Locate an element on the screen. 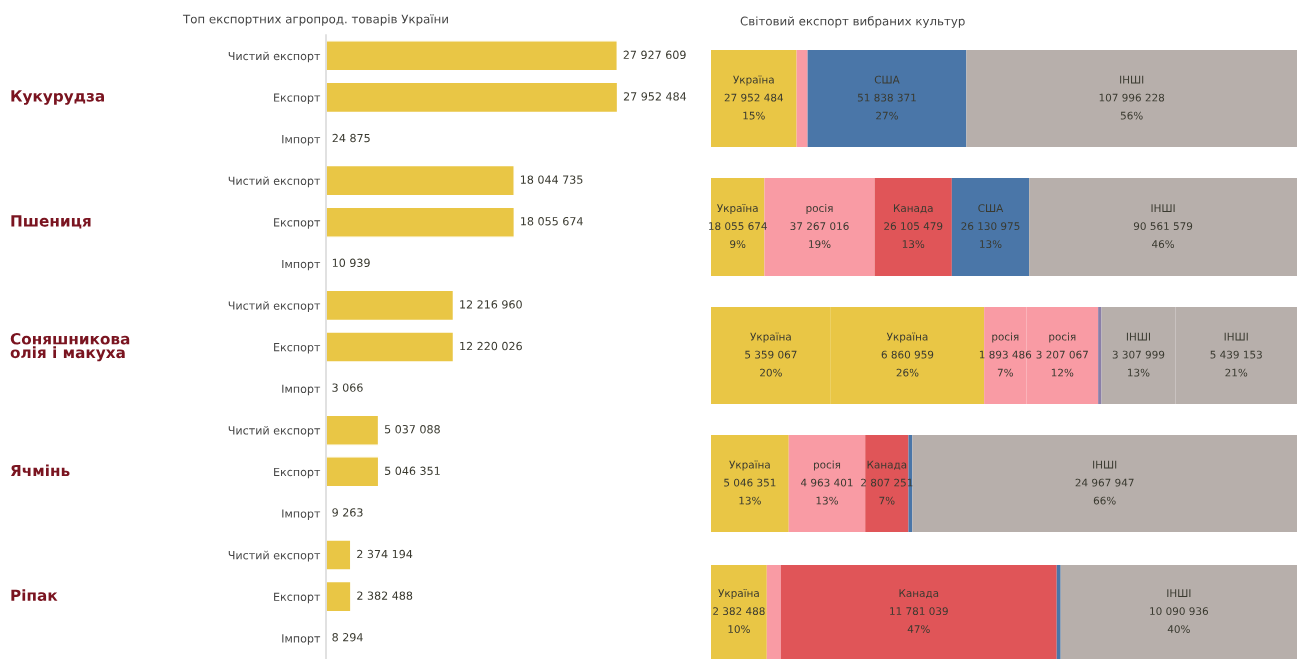  data-label: 12 220 026 is located at coordinates (491, 346).